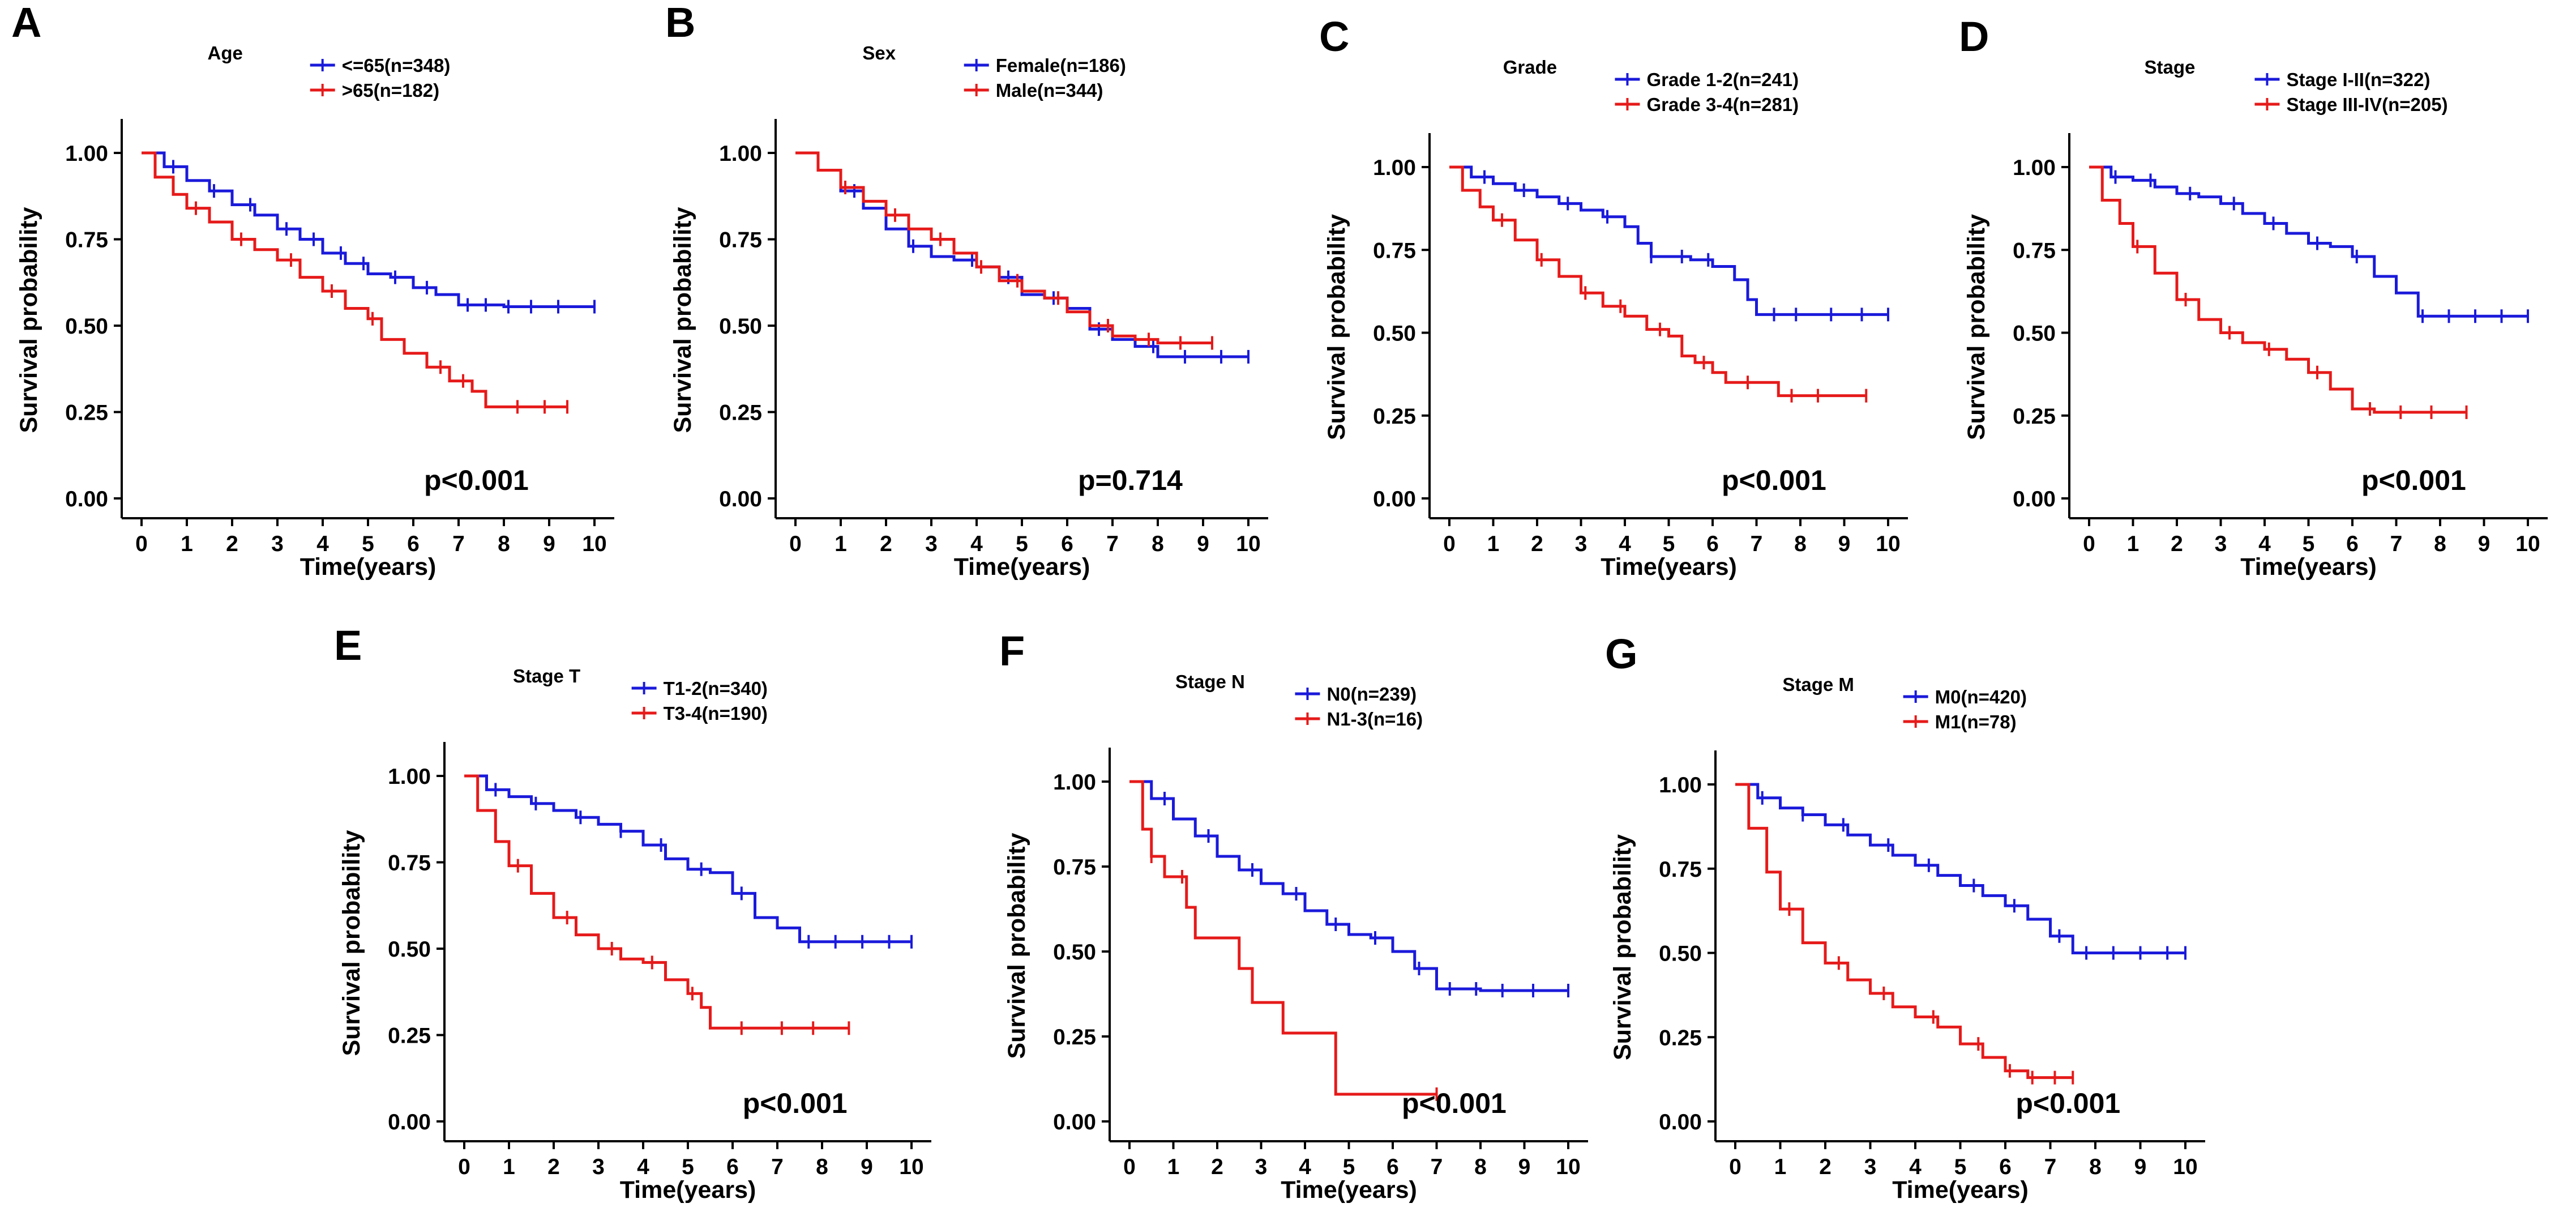 The image size is (2576, 1216). Describe the element at coordinates (1012, 651) in the screenshot. I see `panel-letter: F` at that location.